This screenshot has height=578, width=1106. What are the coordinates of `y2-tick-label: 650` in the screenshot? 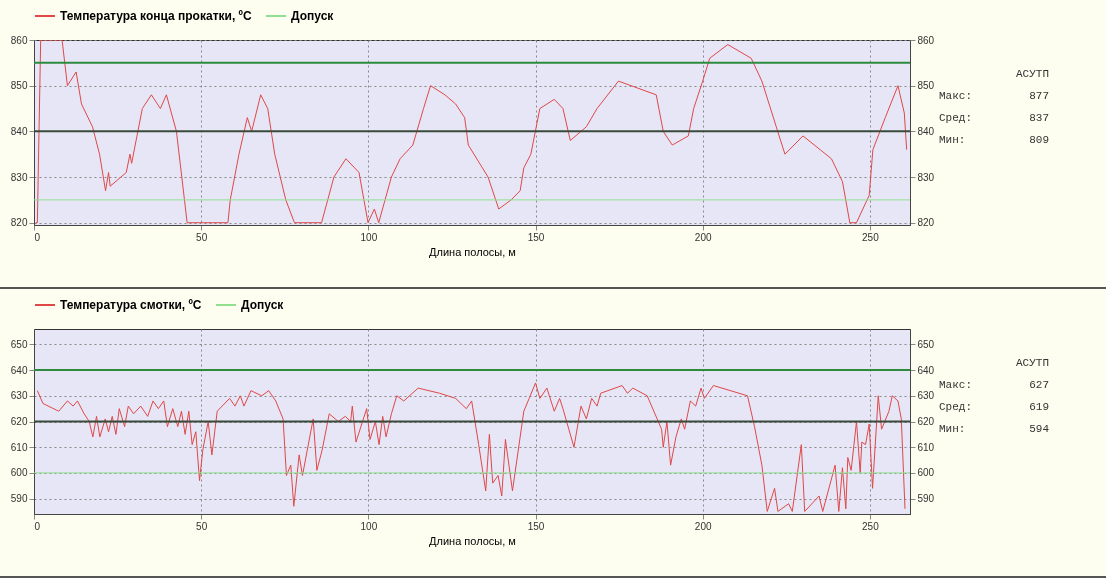 It's located at (926, 344).